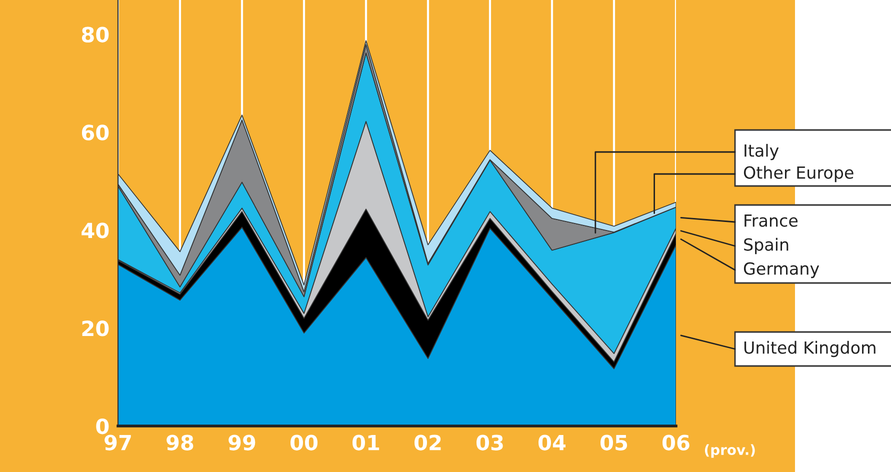  I want to click on x-tick-label: 02, so click(427, 442).